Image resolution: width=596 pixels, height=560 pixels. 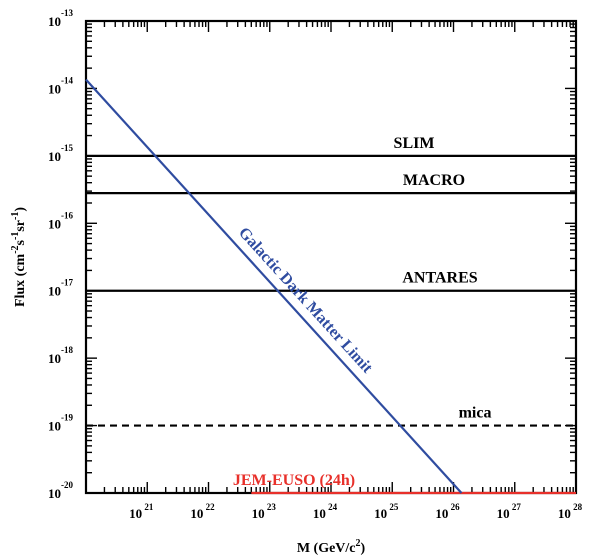 I want to click on x-tick-label-exp: 24, so click(x=332, y=507).